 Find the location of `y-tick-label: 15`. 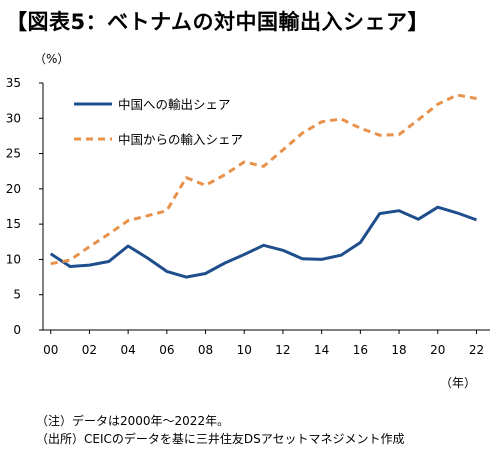

y-tick-label: 15 is located at coordinates (13, 224).